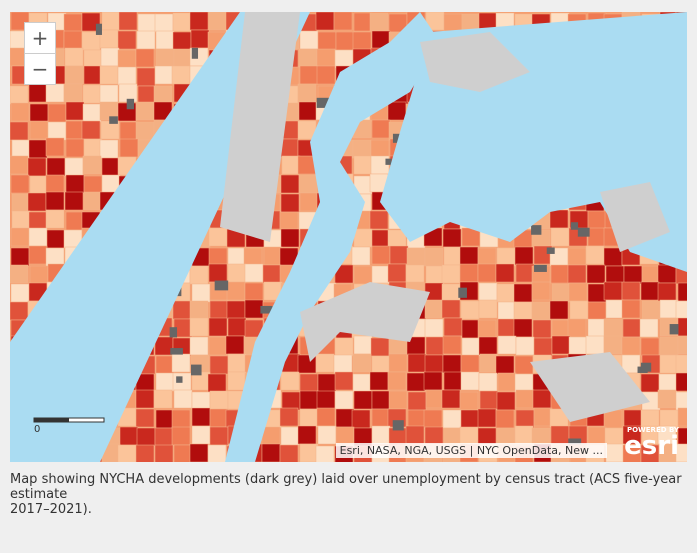 The width and height of the screenshot is (697, 553). I want to click on logo-text: esri, so click(651, 446).